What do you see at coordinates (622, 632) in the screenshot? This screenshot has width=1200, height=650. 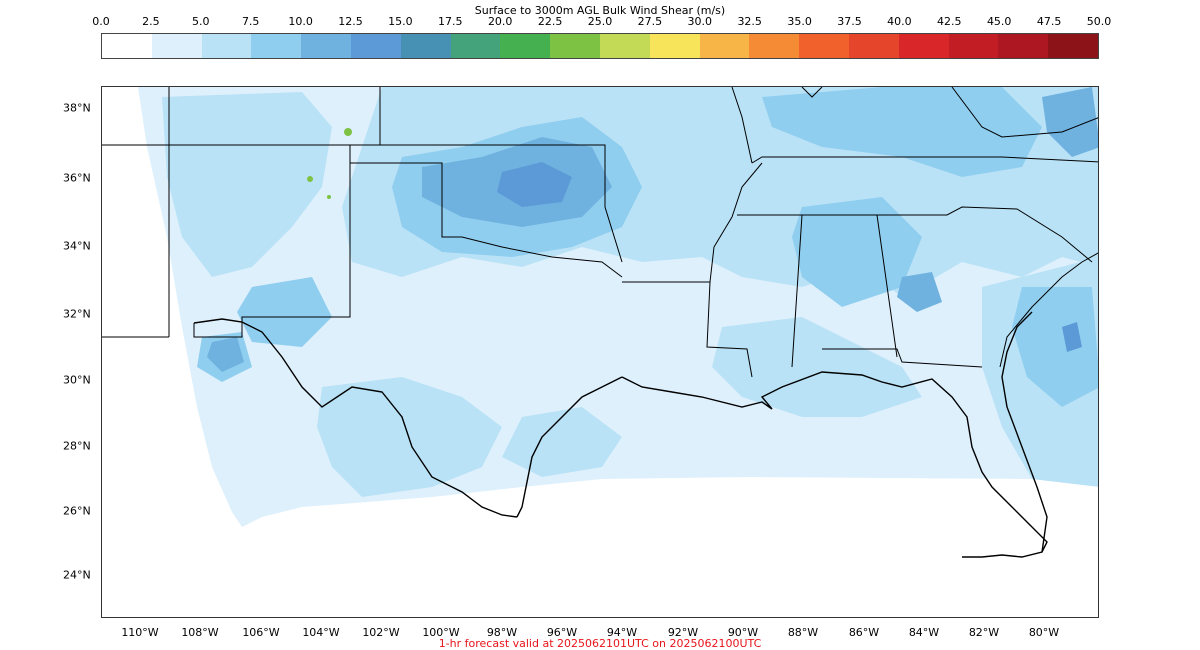 I see `longitude-label: 94°W` at bounding box center [622, 632].